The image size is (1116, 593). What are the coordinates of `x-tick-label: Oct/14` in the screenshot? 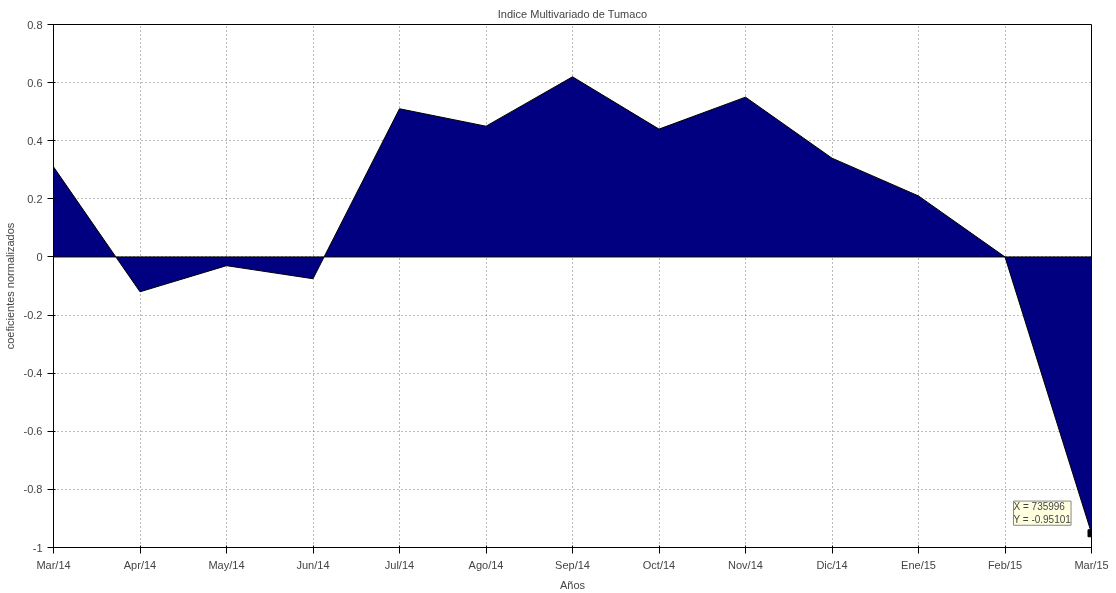 It's located at (659, 564).